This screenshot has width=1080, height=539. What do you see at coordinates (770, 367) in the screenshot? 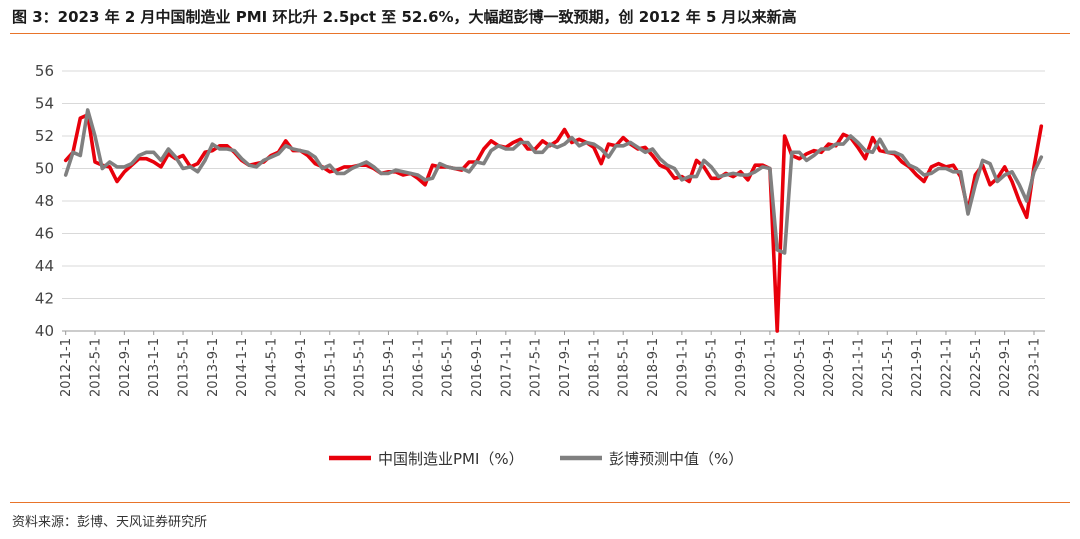
I see `x-tick-label: 2020-1-1` at bounding box center [770, 367].